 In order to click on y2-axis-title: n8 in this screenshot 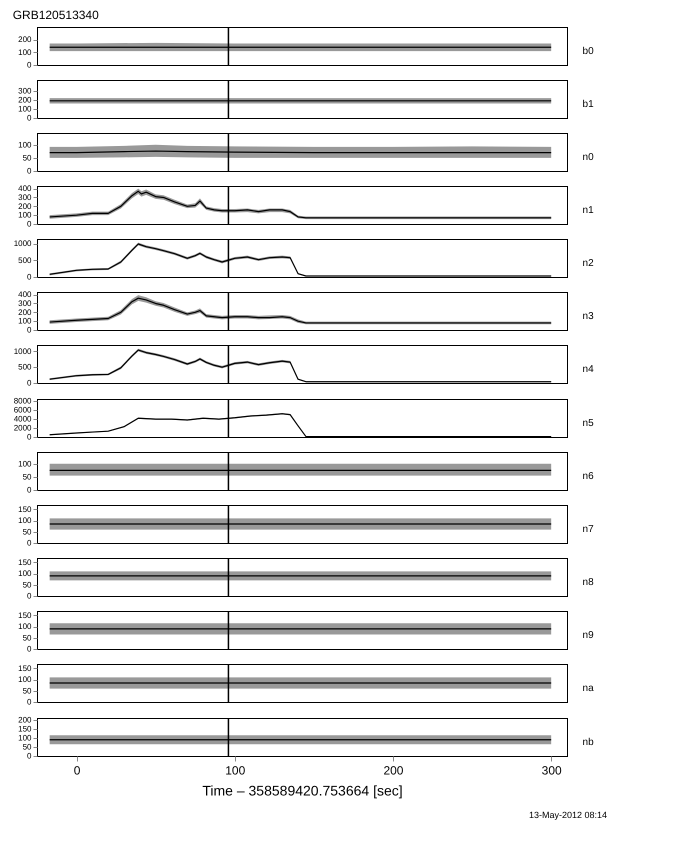, I will do `click(588, 582)`.